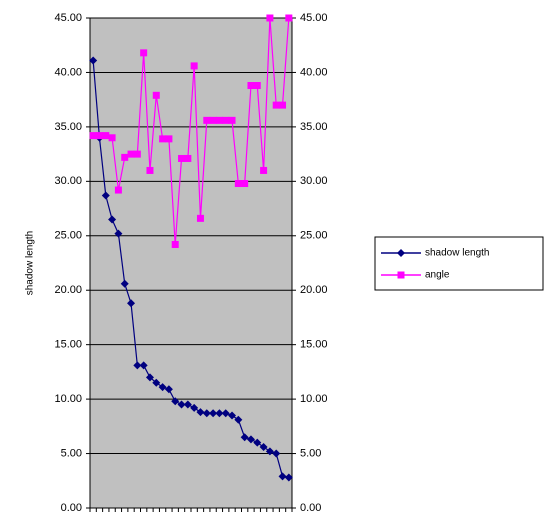 The image size is (544, 522). What do you see at coordinates (68, 127) in the screenshot?
I see `y-tick-label: 35.00` at bounding box center [68, 127].